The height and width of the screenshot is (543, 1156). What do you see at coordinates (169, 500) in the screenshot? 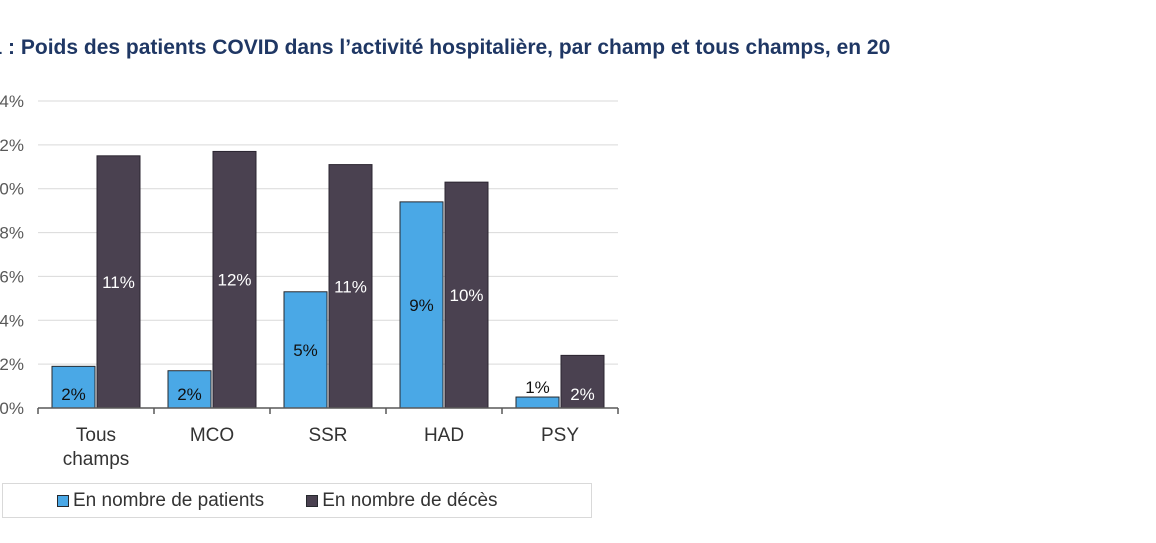
I see `legend-label-patients: En nombre de patients` at bounding box center [169, 500].